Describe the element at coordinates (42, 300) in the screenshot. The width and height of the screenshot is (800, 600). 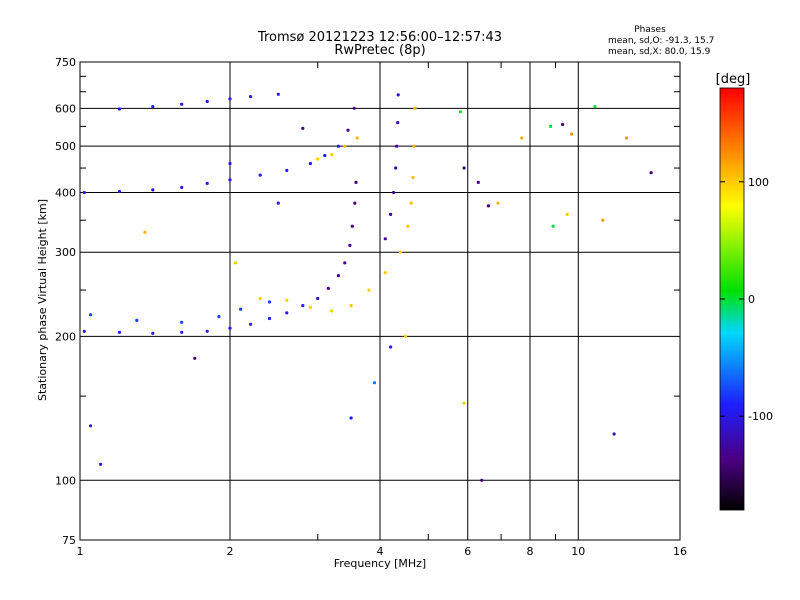
I see `y-axis-label: Stationary phase Virtual Height [km]` at that location.